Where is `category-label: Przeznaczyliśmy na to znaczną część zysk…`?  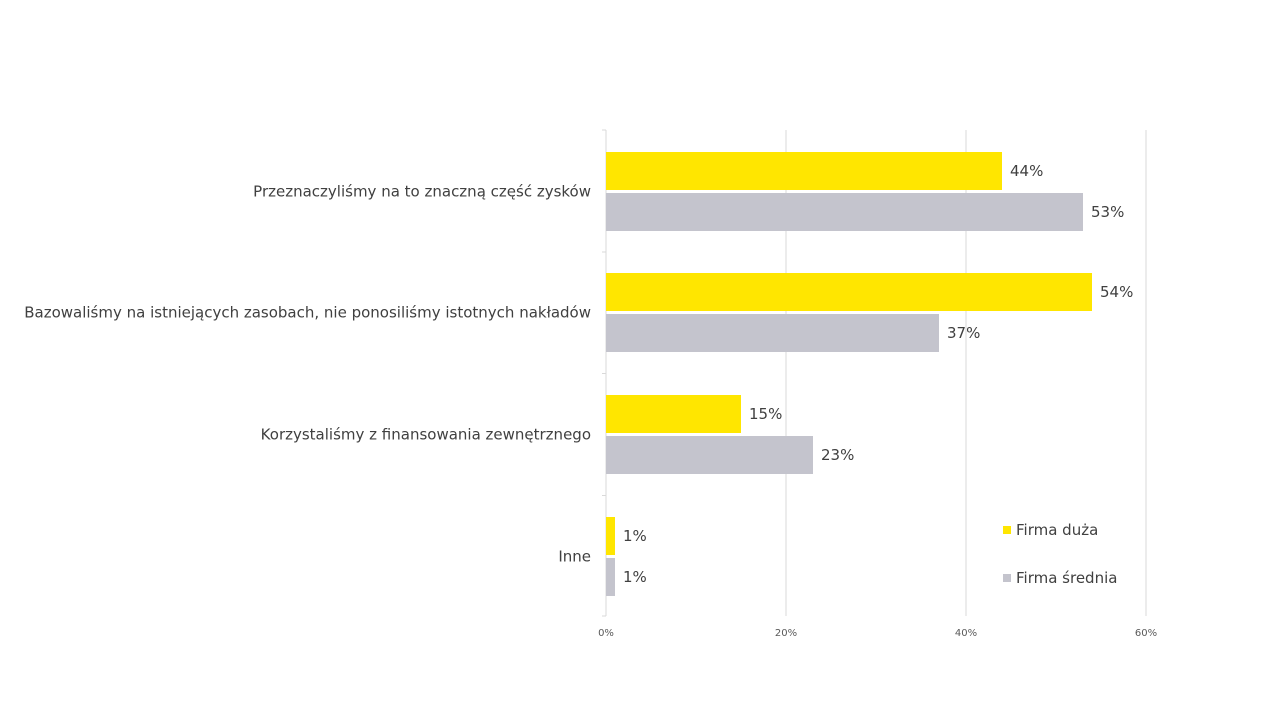
category-label: Przeznaczyliśmy na to znaczną część zysk… is located at coordinates (422, 192).